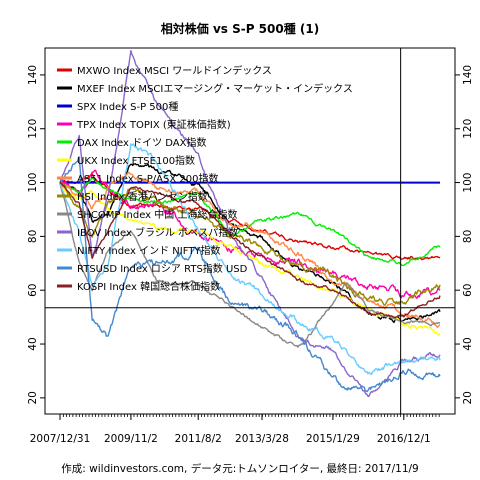 The height and width of the screenshot is (480, 480). I want to click on chart-title: 相対株価 vs S-P 500種 (1), so click(240, 28).